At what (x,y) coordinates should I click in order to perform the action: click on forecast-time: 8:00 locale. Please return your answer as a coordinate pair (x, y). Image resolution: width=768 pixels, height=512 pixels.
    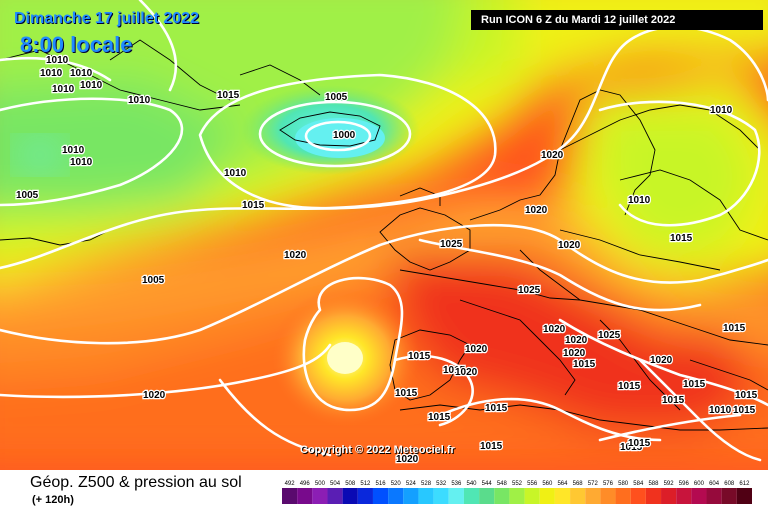
    Looking at the image, I should click on (76, 44).